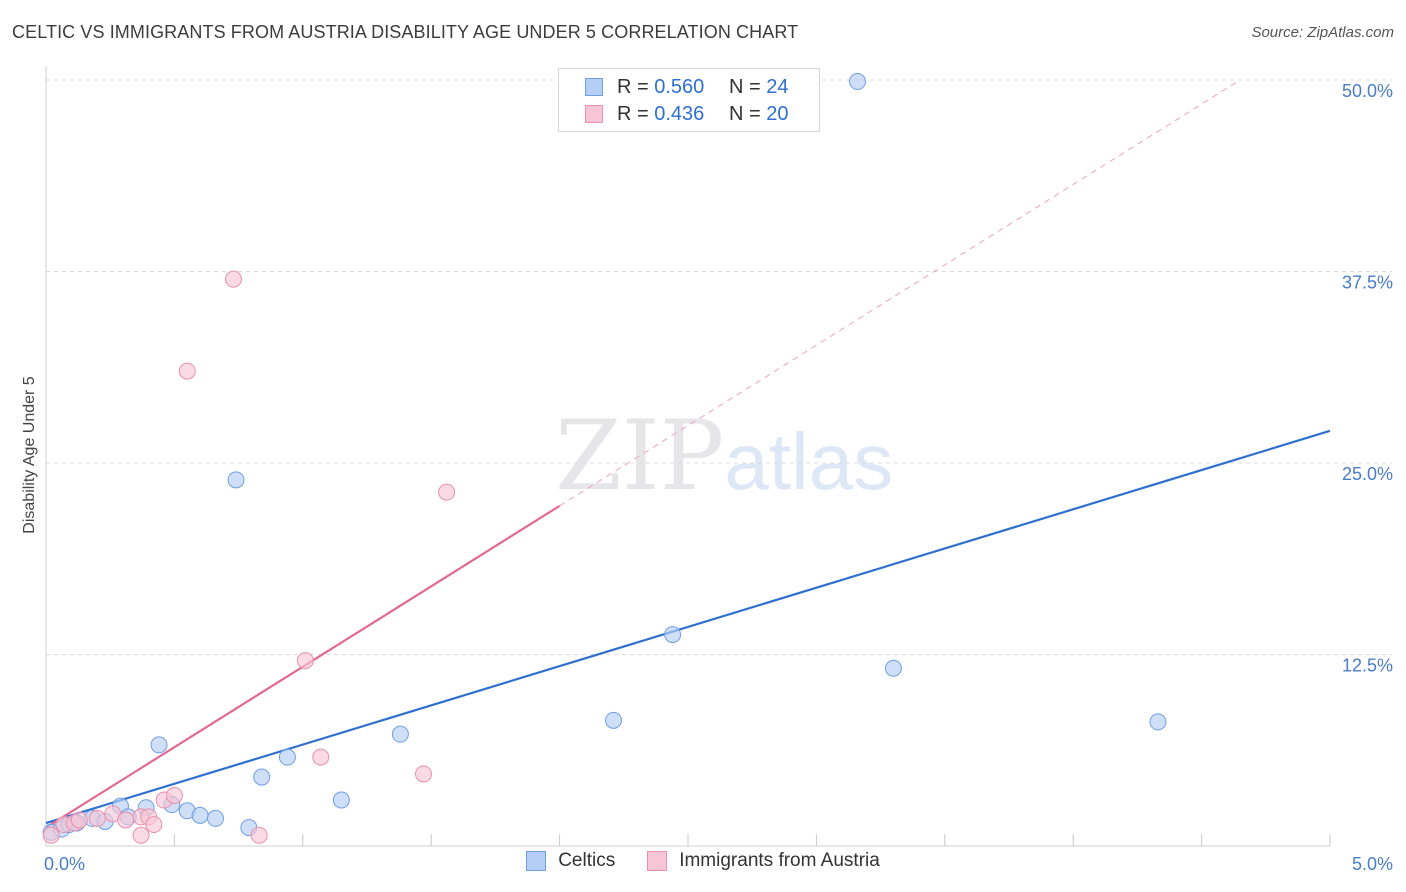  What do you see at coordinates (1367, 474) in the screenshot?
I see `y-tick-label: 25.0%` at bounding box center [1367, 474].